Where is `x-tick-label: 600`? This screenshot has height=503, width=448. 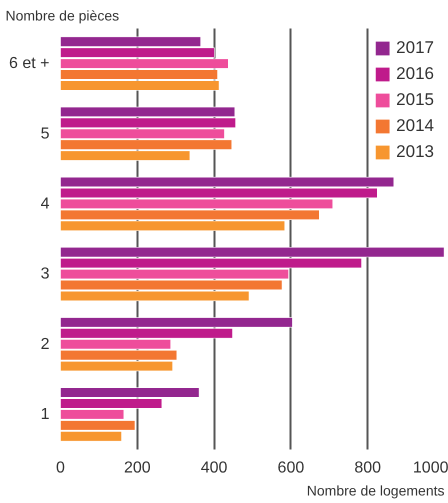
x-tick-label: 600 is located at coordinates (291, 468).